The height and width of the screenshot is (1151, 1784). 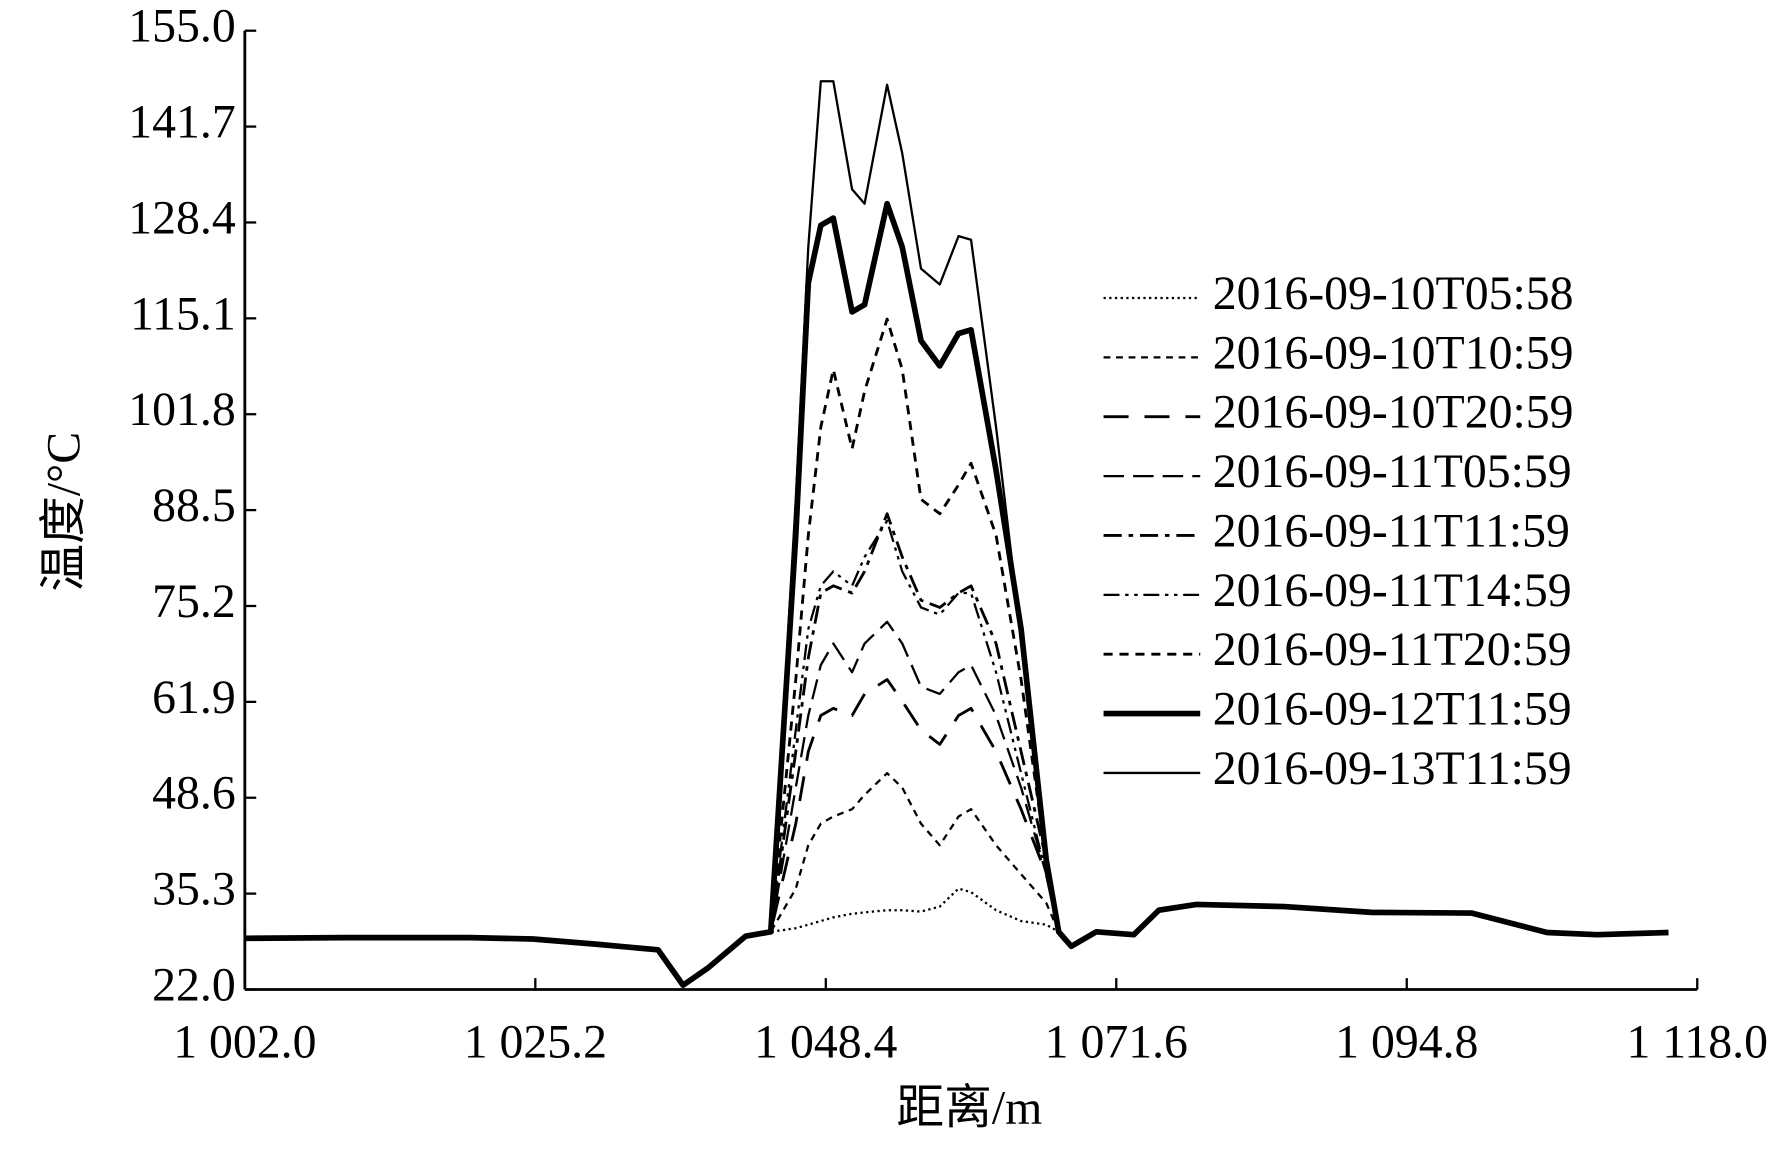 What do you see at coordinates (1391, 530) in the screenshot?
I see `legend-label: 2016-09-11T11:59` at bounding box center [1391, 530].